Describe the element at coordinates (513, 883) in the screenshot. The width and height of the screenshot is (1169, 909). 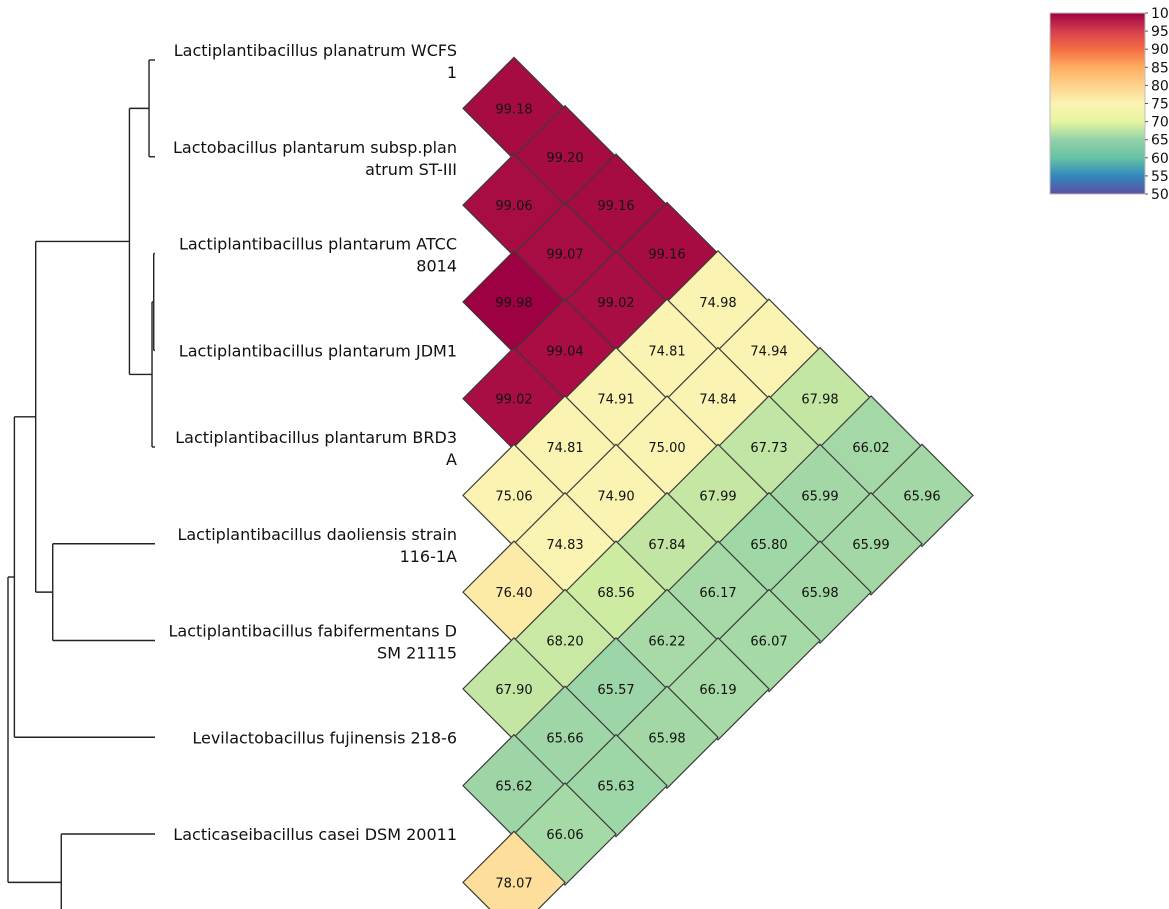
I see `heatmap-cell-value: 78.07` at that location.